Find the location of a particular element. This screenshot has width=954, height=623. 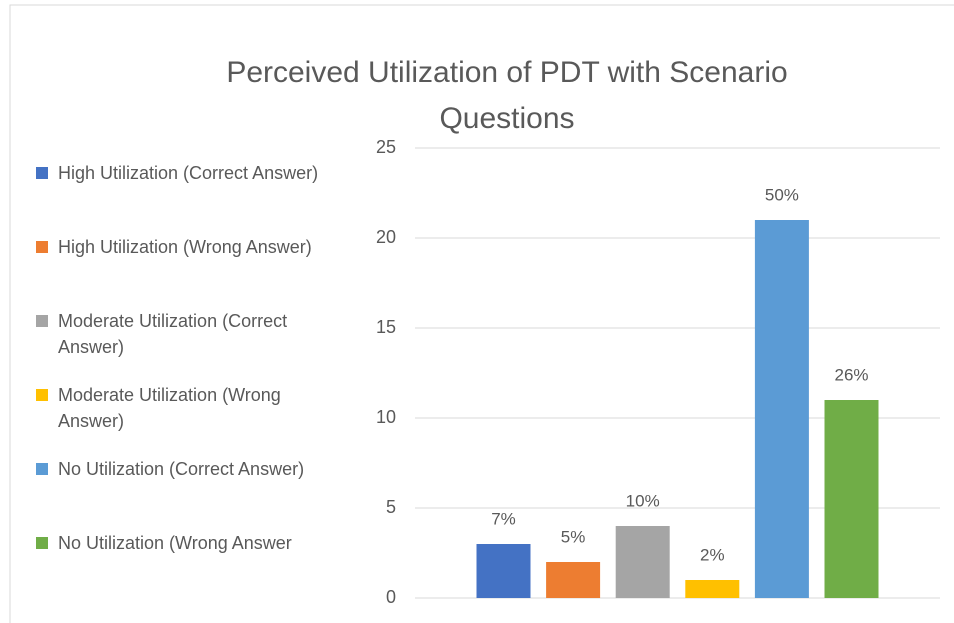

legend-entry: No Utilization (Wrong Answer is located at coordinates (186, 543).